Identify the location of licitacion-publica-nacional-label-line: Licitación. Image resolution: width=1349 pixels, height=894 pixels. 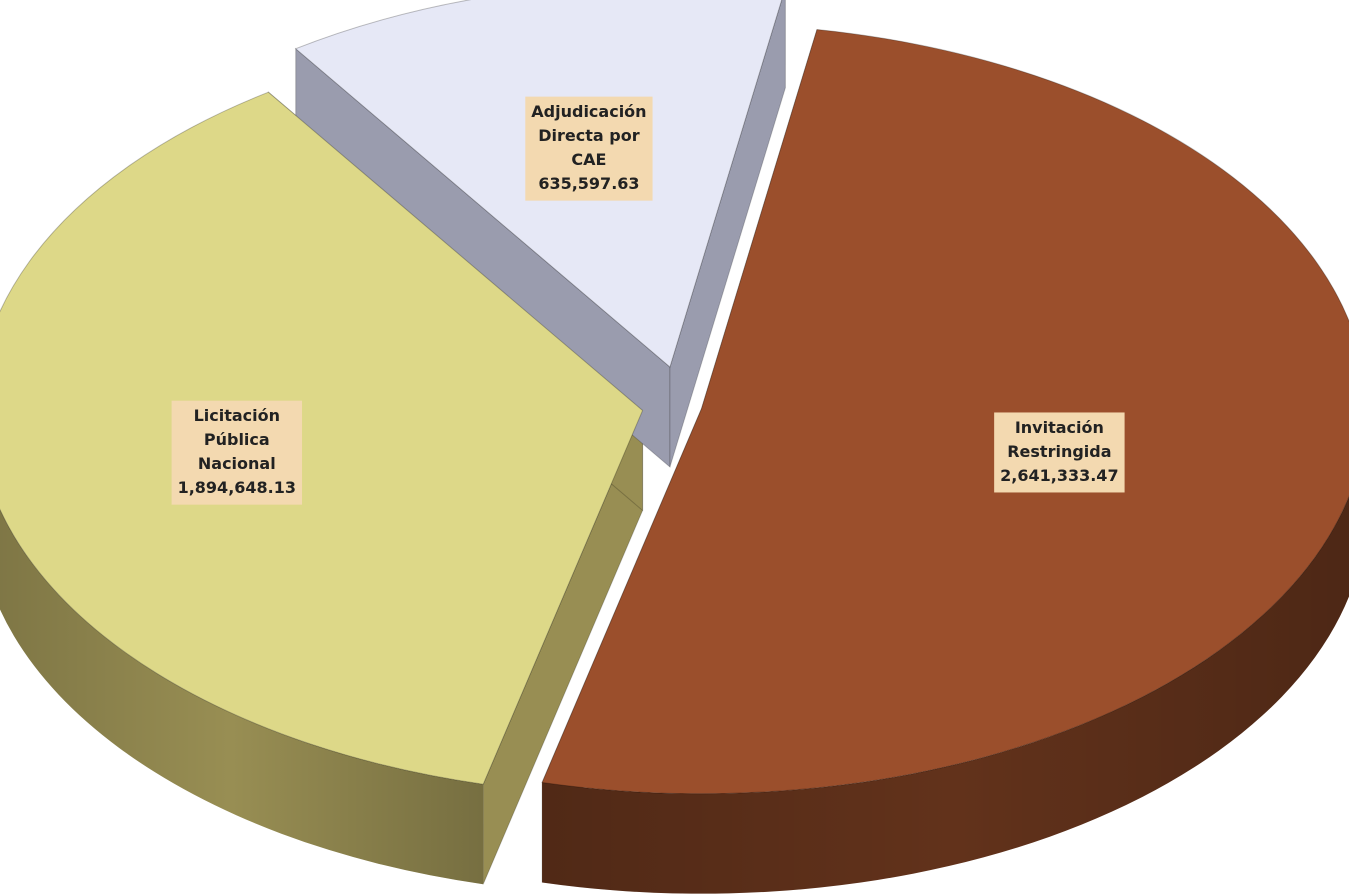
(237, 415).